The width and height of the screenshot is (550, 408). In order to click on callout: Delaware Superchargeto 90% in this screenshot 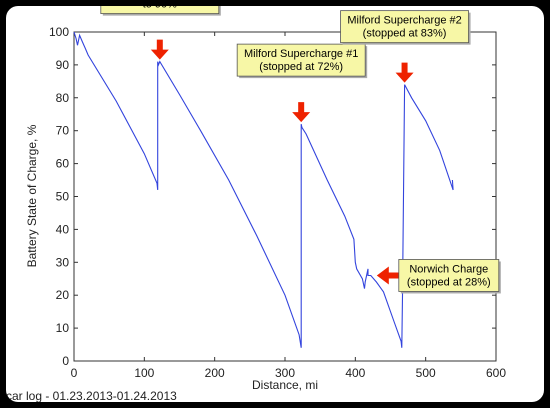, I will do `click(160, 33)`.